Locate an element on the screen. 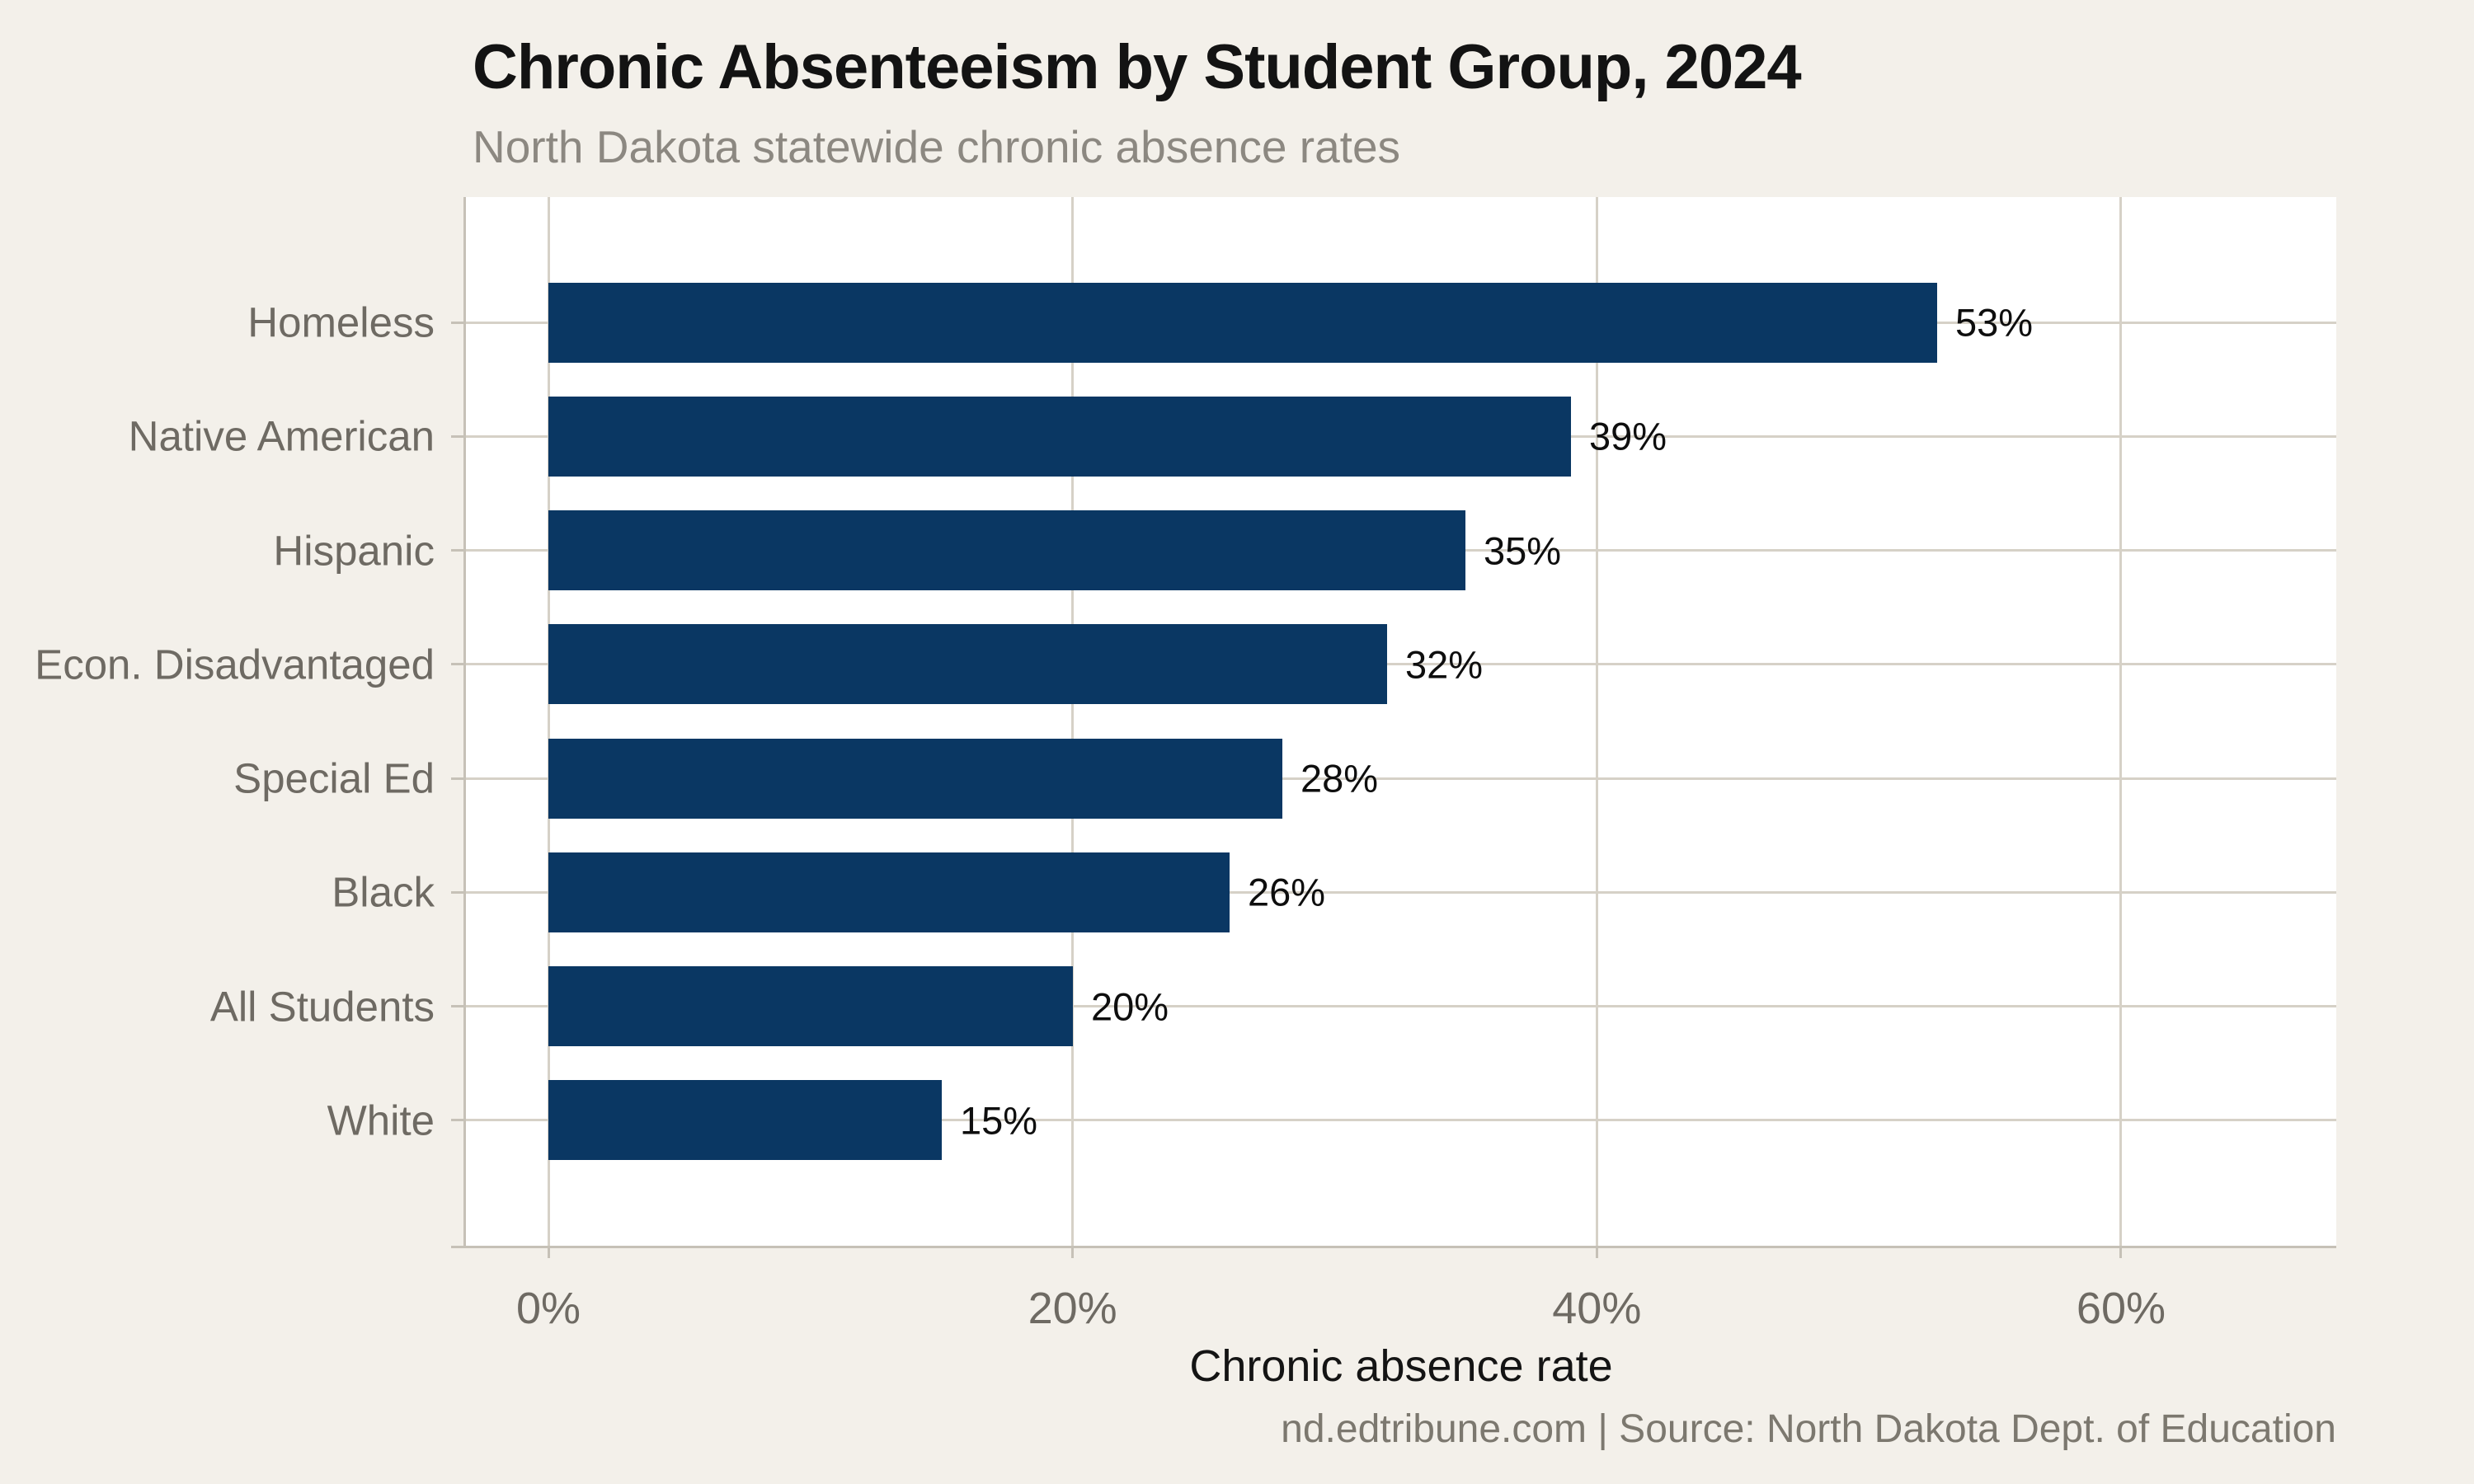 This screenshot has height=1484, width=2474. y-tick-label: Econ. Disadvantaged is located at coordinates (235, 664).